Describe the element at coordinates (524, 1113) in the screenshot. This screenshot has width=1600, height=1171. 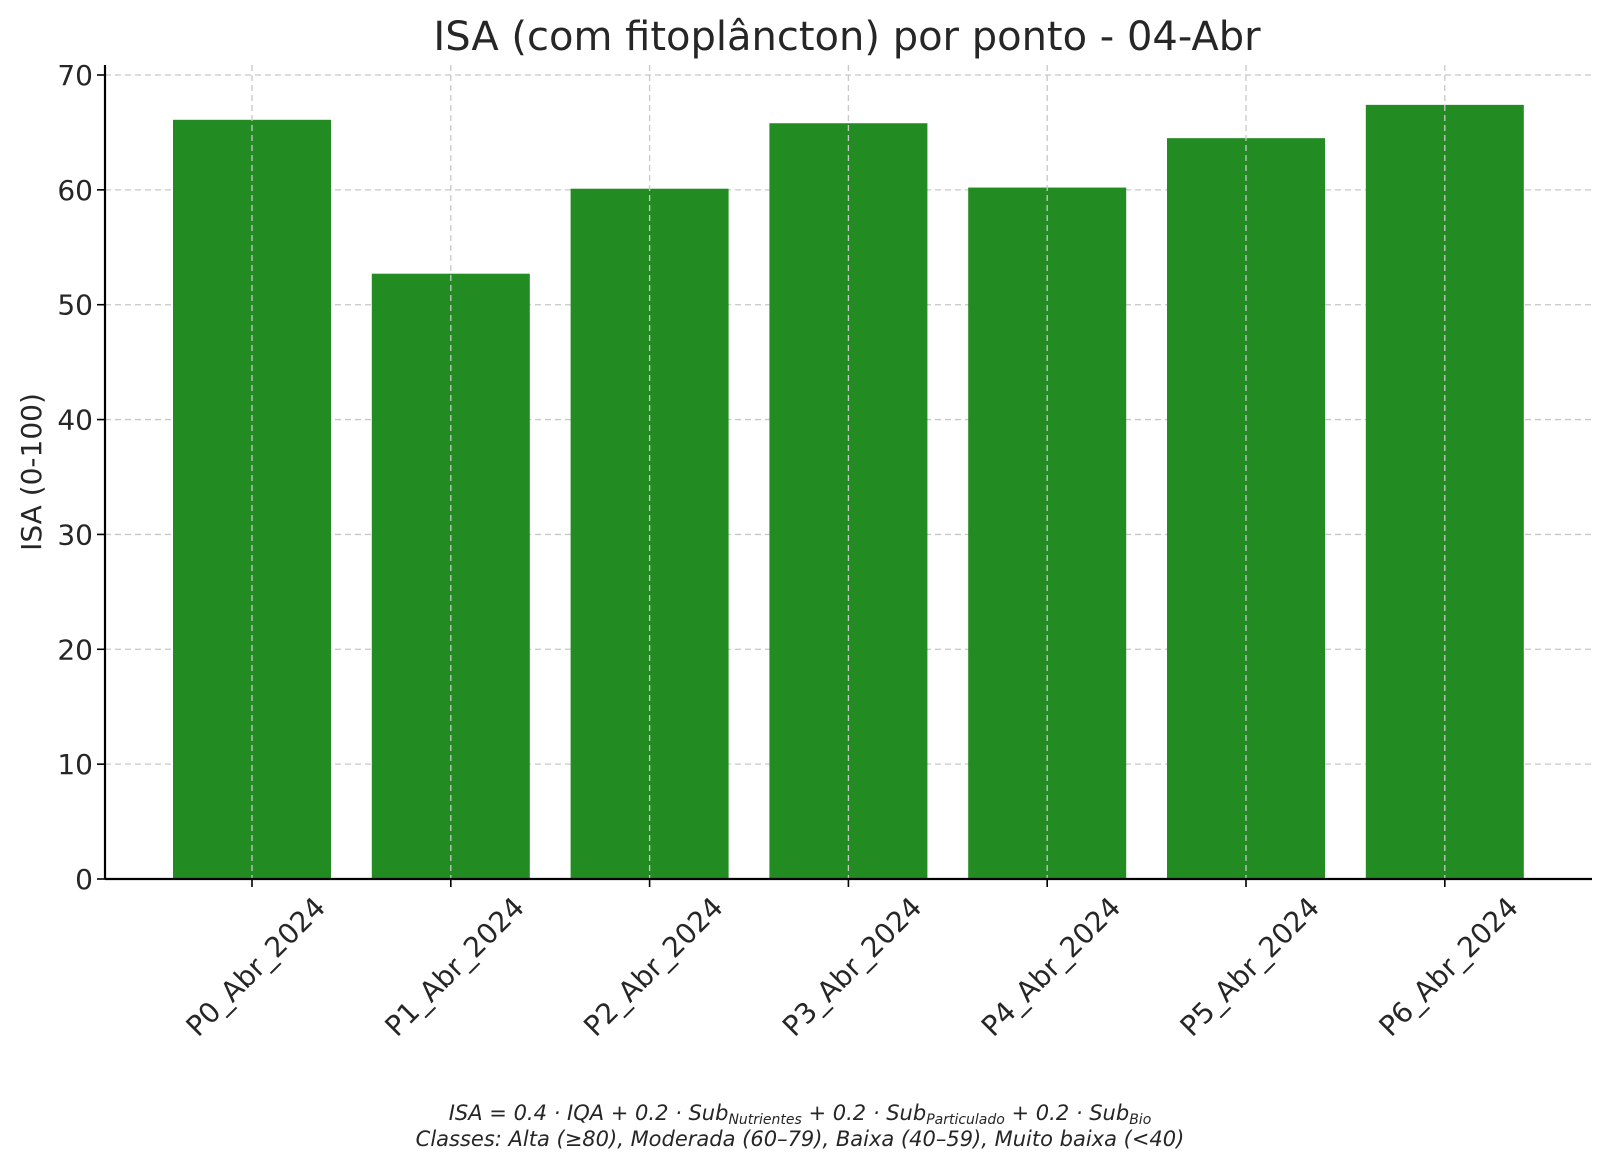
I see `formula-eq: = 0.4 ·` at that location.